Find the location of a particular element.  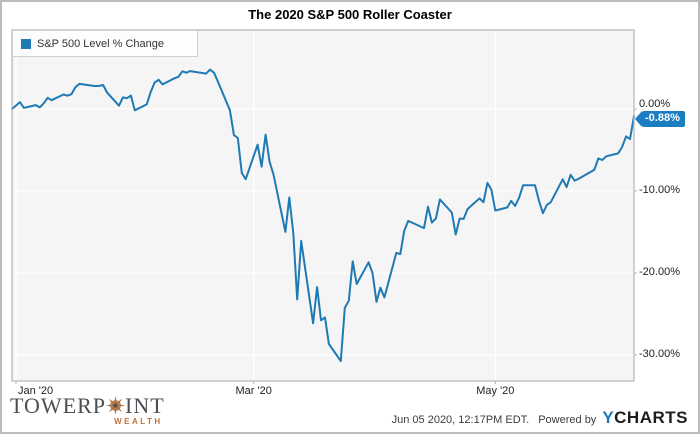

ycharts-logo-charts: CHARTS is located at coordinates (651, 417).